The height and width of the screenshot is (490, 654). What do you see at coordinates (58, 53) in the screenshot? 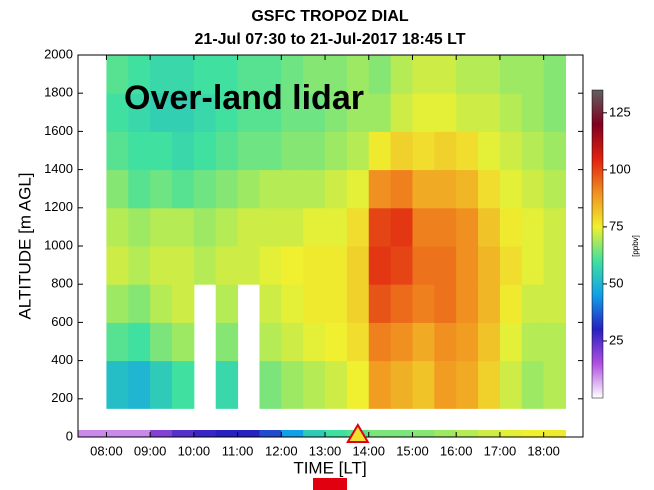
I see `y-tick-label: 2000` at bounding box center [58, 53].